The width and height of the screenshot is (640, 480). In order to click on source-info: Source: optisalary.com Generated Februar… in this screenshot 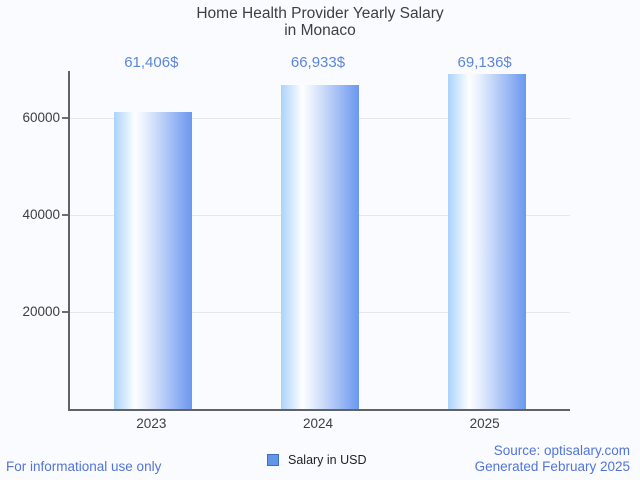, I will do `click(552, 459)`.